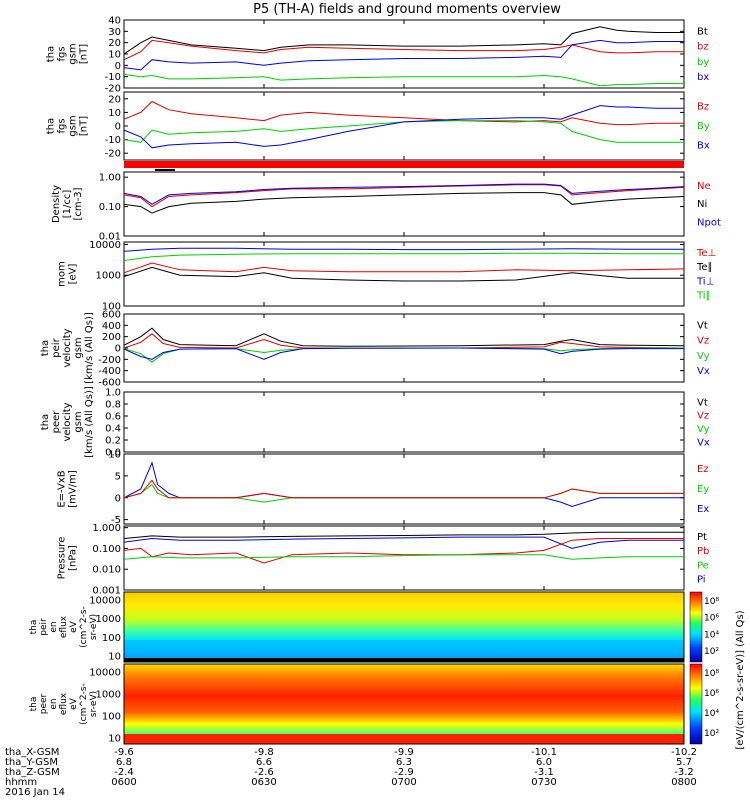 The width and height of the screenshot is (750, 800). Describe the element at coordinates (35, 792) in the screenshot. I see `figure-date: 2016 Jan 14` at that location.